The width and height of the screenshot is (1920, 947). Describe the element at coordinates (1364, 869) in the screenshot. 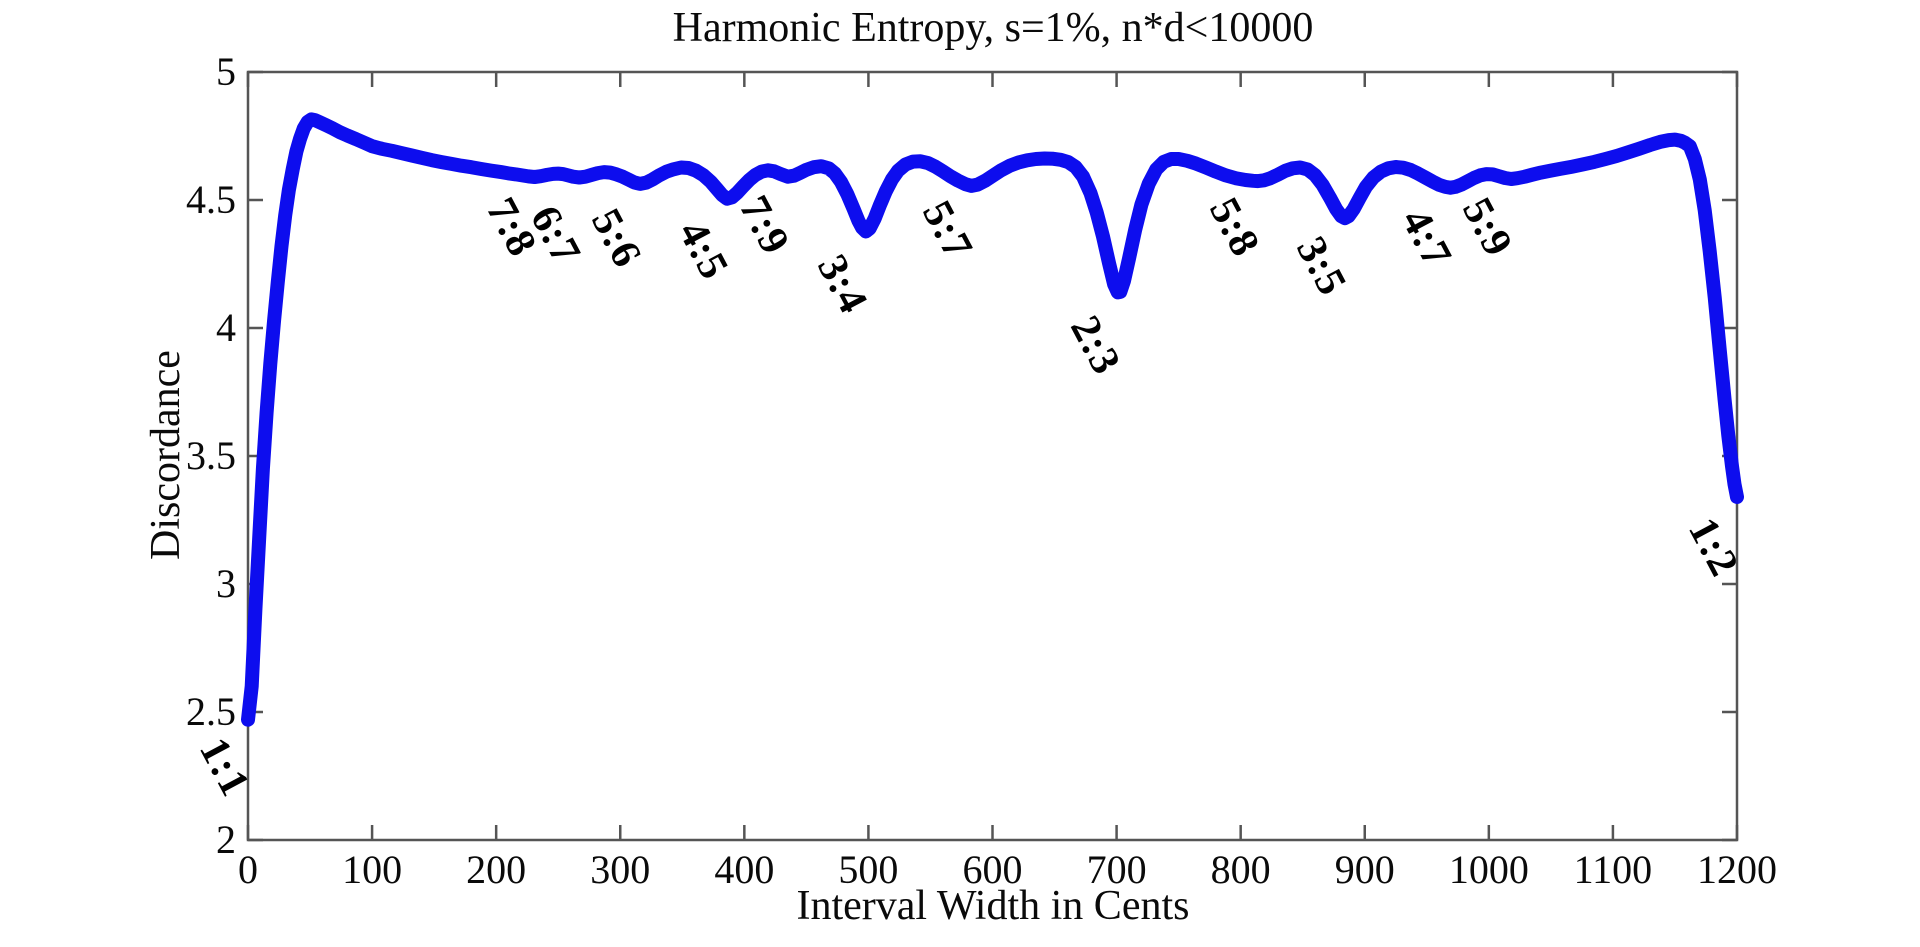

I see `x-tick-label: 900` at that location.